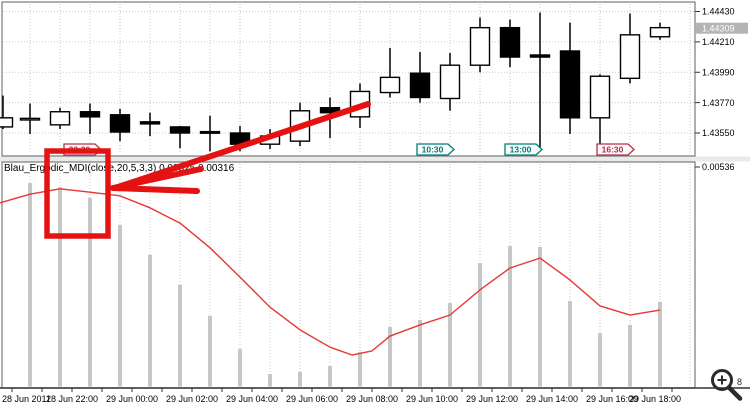  What do you see at coordinates (718, 103) in the screenshot?
I see `price-tick-label: 1.43770` at bounding box center [718, 103].